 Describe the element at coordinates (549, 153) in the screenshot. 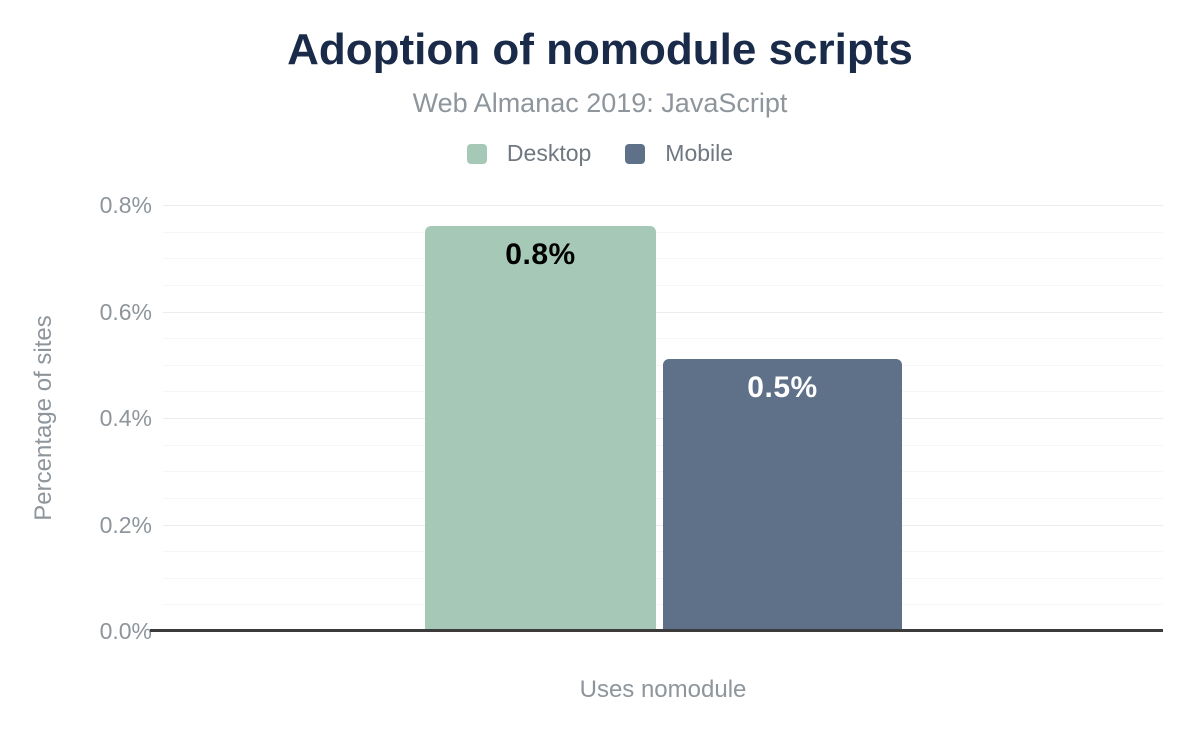

I see `legend-label-desktop: Desktop` at that location.